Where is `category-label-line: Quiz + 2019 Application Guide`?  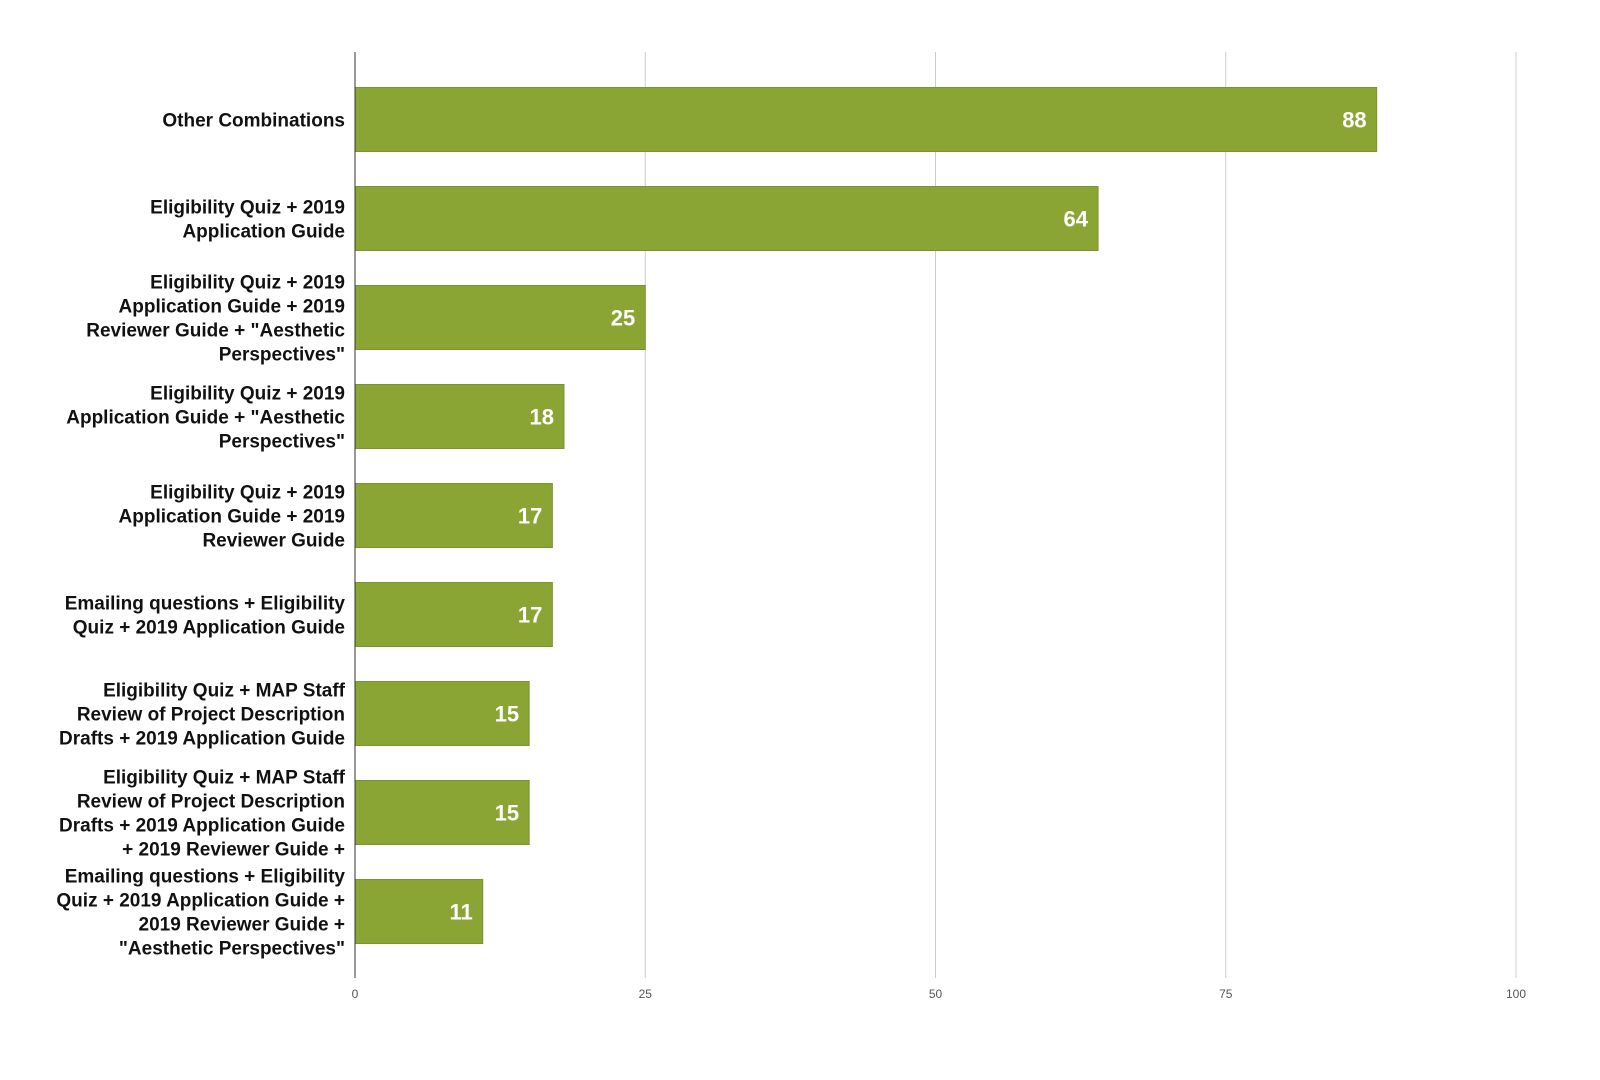
category-label-line: Quiz + 2019 Application Guide is located at coordinates (209, 628).